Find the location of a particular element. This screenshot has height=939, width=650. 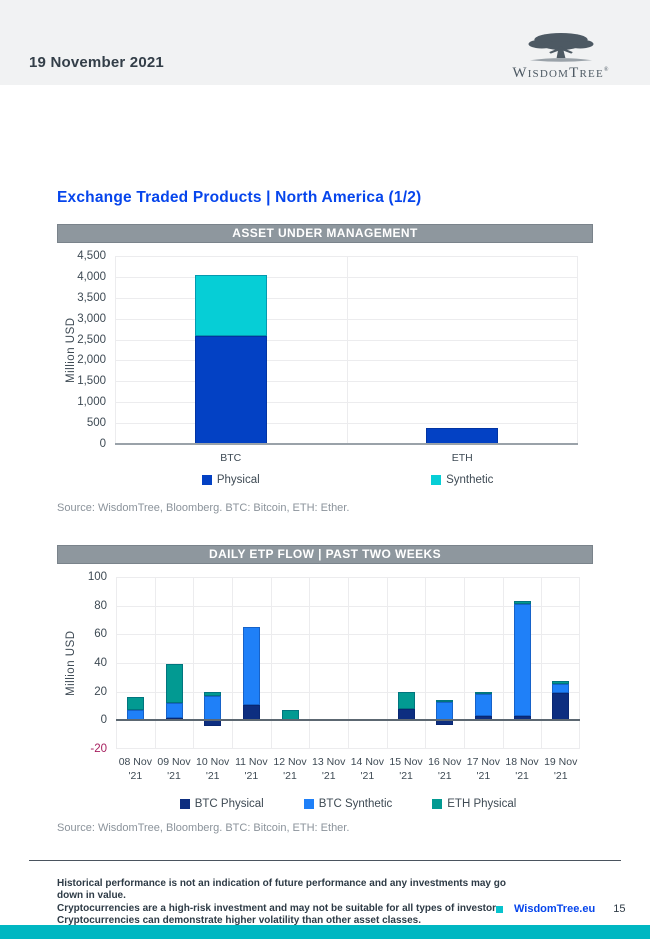

ytick: 2,500 is located at coordinates (91, 339).